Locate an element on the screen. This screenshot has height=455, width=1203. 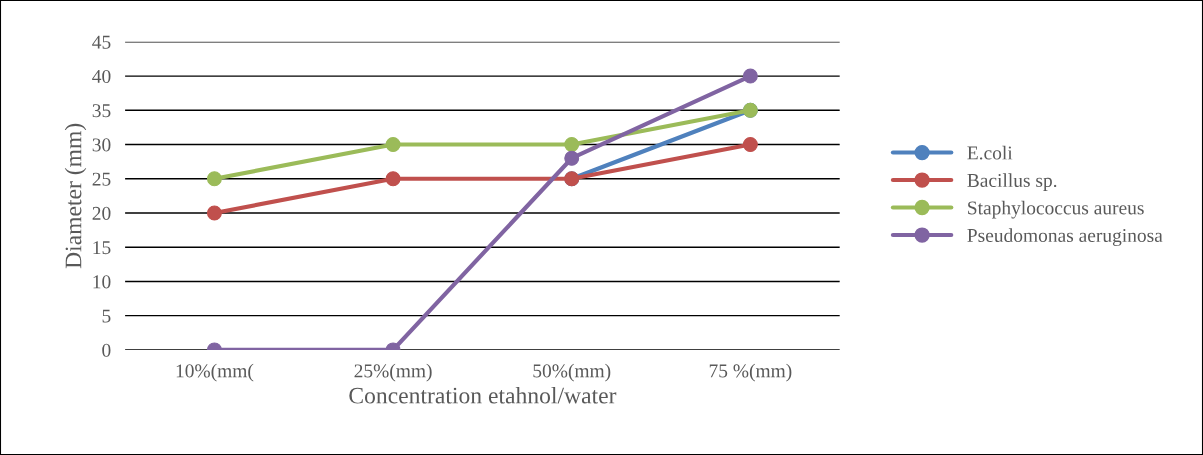
legend-label: E.coli is located at coordinates (990, 152).